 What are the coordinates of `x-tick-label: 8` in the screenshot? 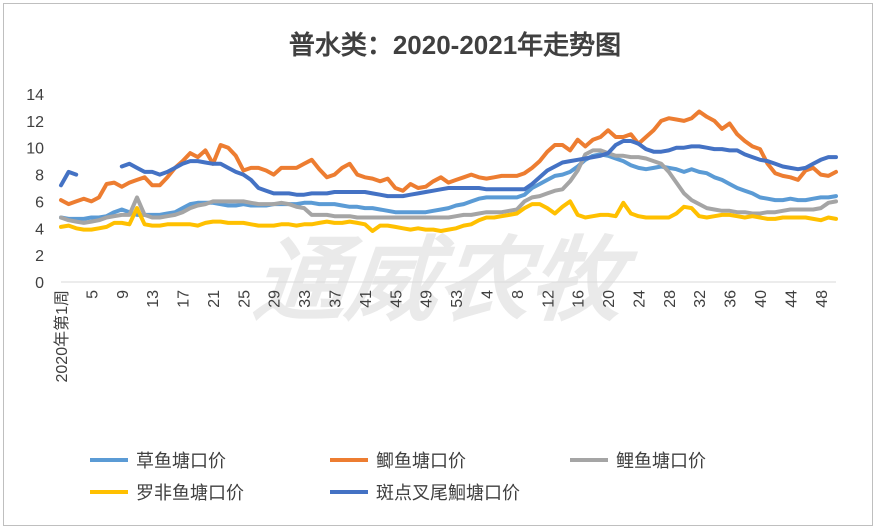 It's located at (518, 294).